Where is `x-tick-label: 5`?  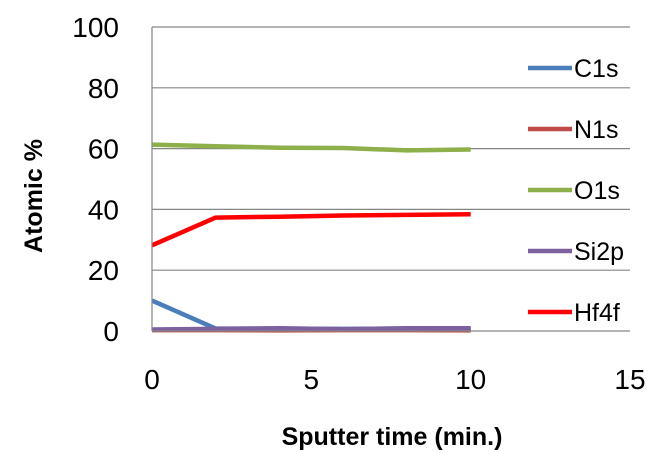
x-tick-label: 5 is located at coordinates (312, 379).